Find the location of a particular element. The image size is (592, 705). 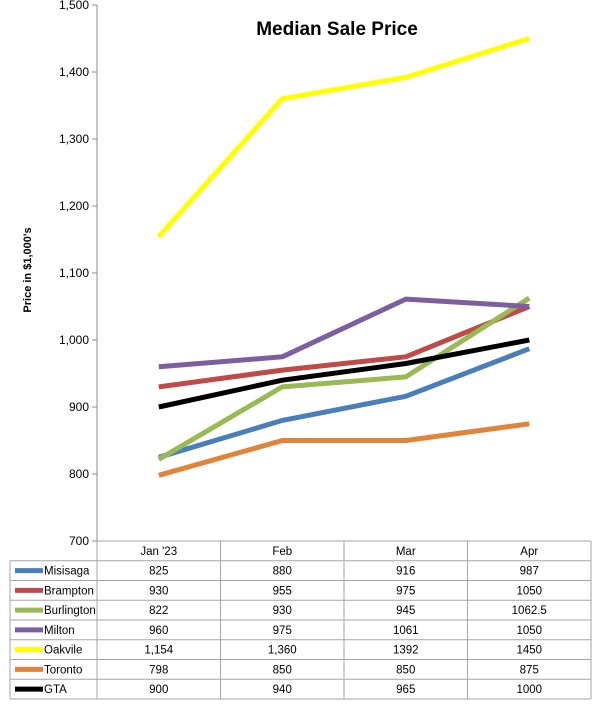

data-label: 960 is located at coordinates (158, 631).